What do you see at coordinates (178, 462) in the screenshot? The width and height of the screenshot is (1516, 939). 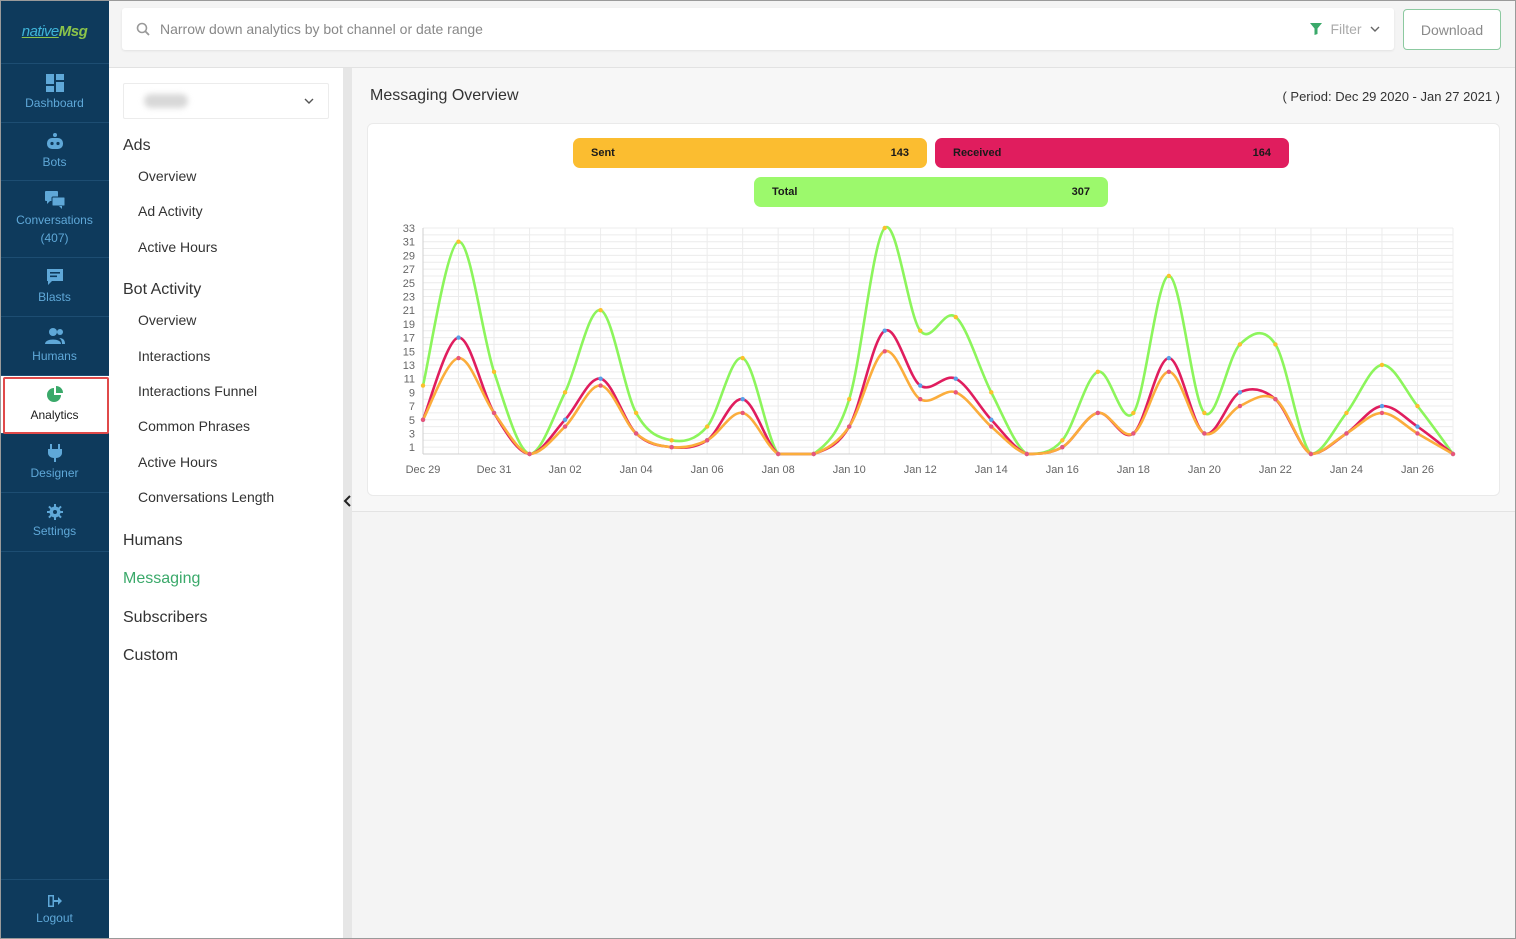 I see `sidebar-item-bot-active-hours: Active Hours` at bounding box center [178, 462].